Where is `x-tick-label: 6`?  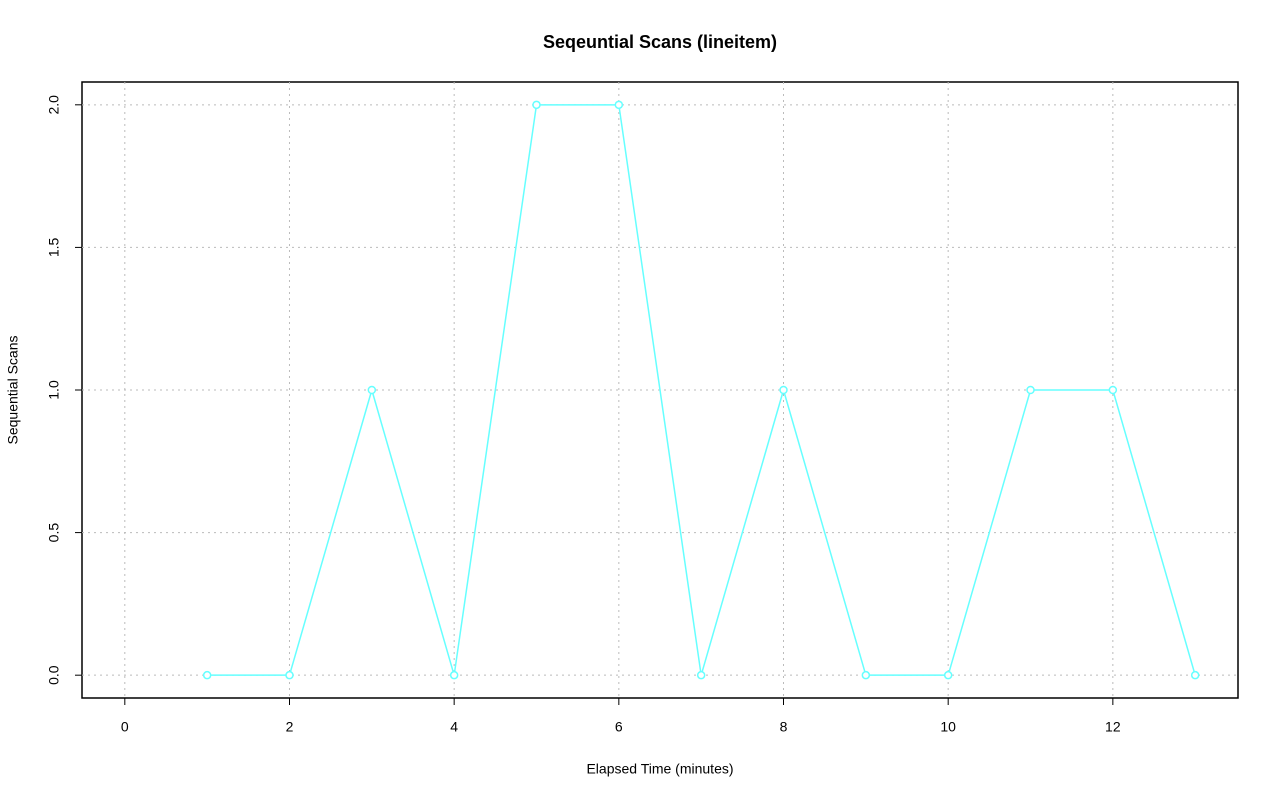
x-tick-label: 6 is located at coordinates (619, 727).